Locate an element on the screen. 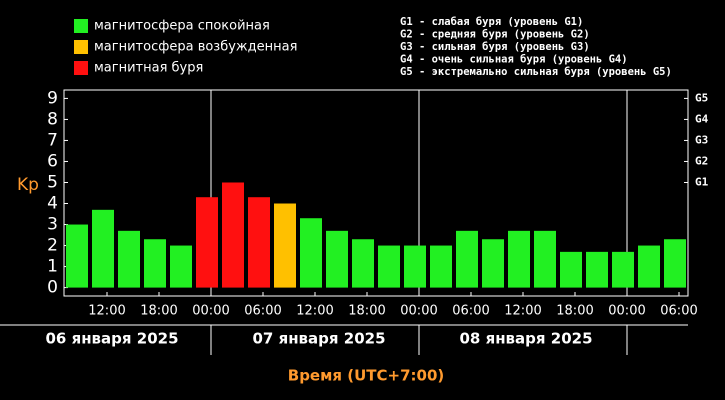 The image size is (725, 400). y-tick-label: 2 is located at coordinates (52, 246).